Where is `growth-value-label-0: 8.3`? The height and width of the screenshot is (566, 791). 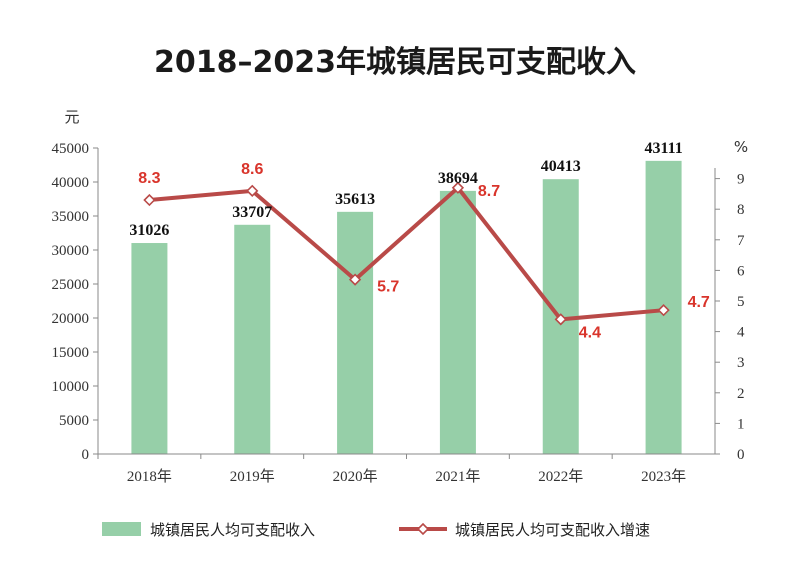
growth-value-label-0: 8.3 is located at coordinates (149, 178).